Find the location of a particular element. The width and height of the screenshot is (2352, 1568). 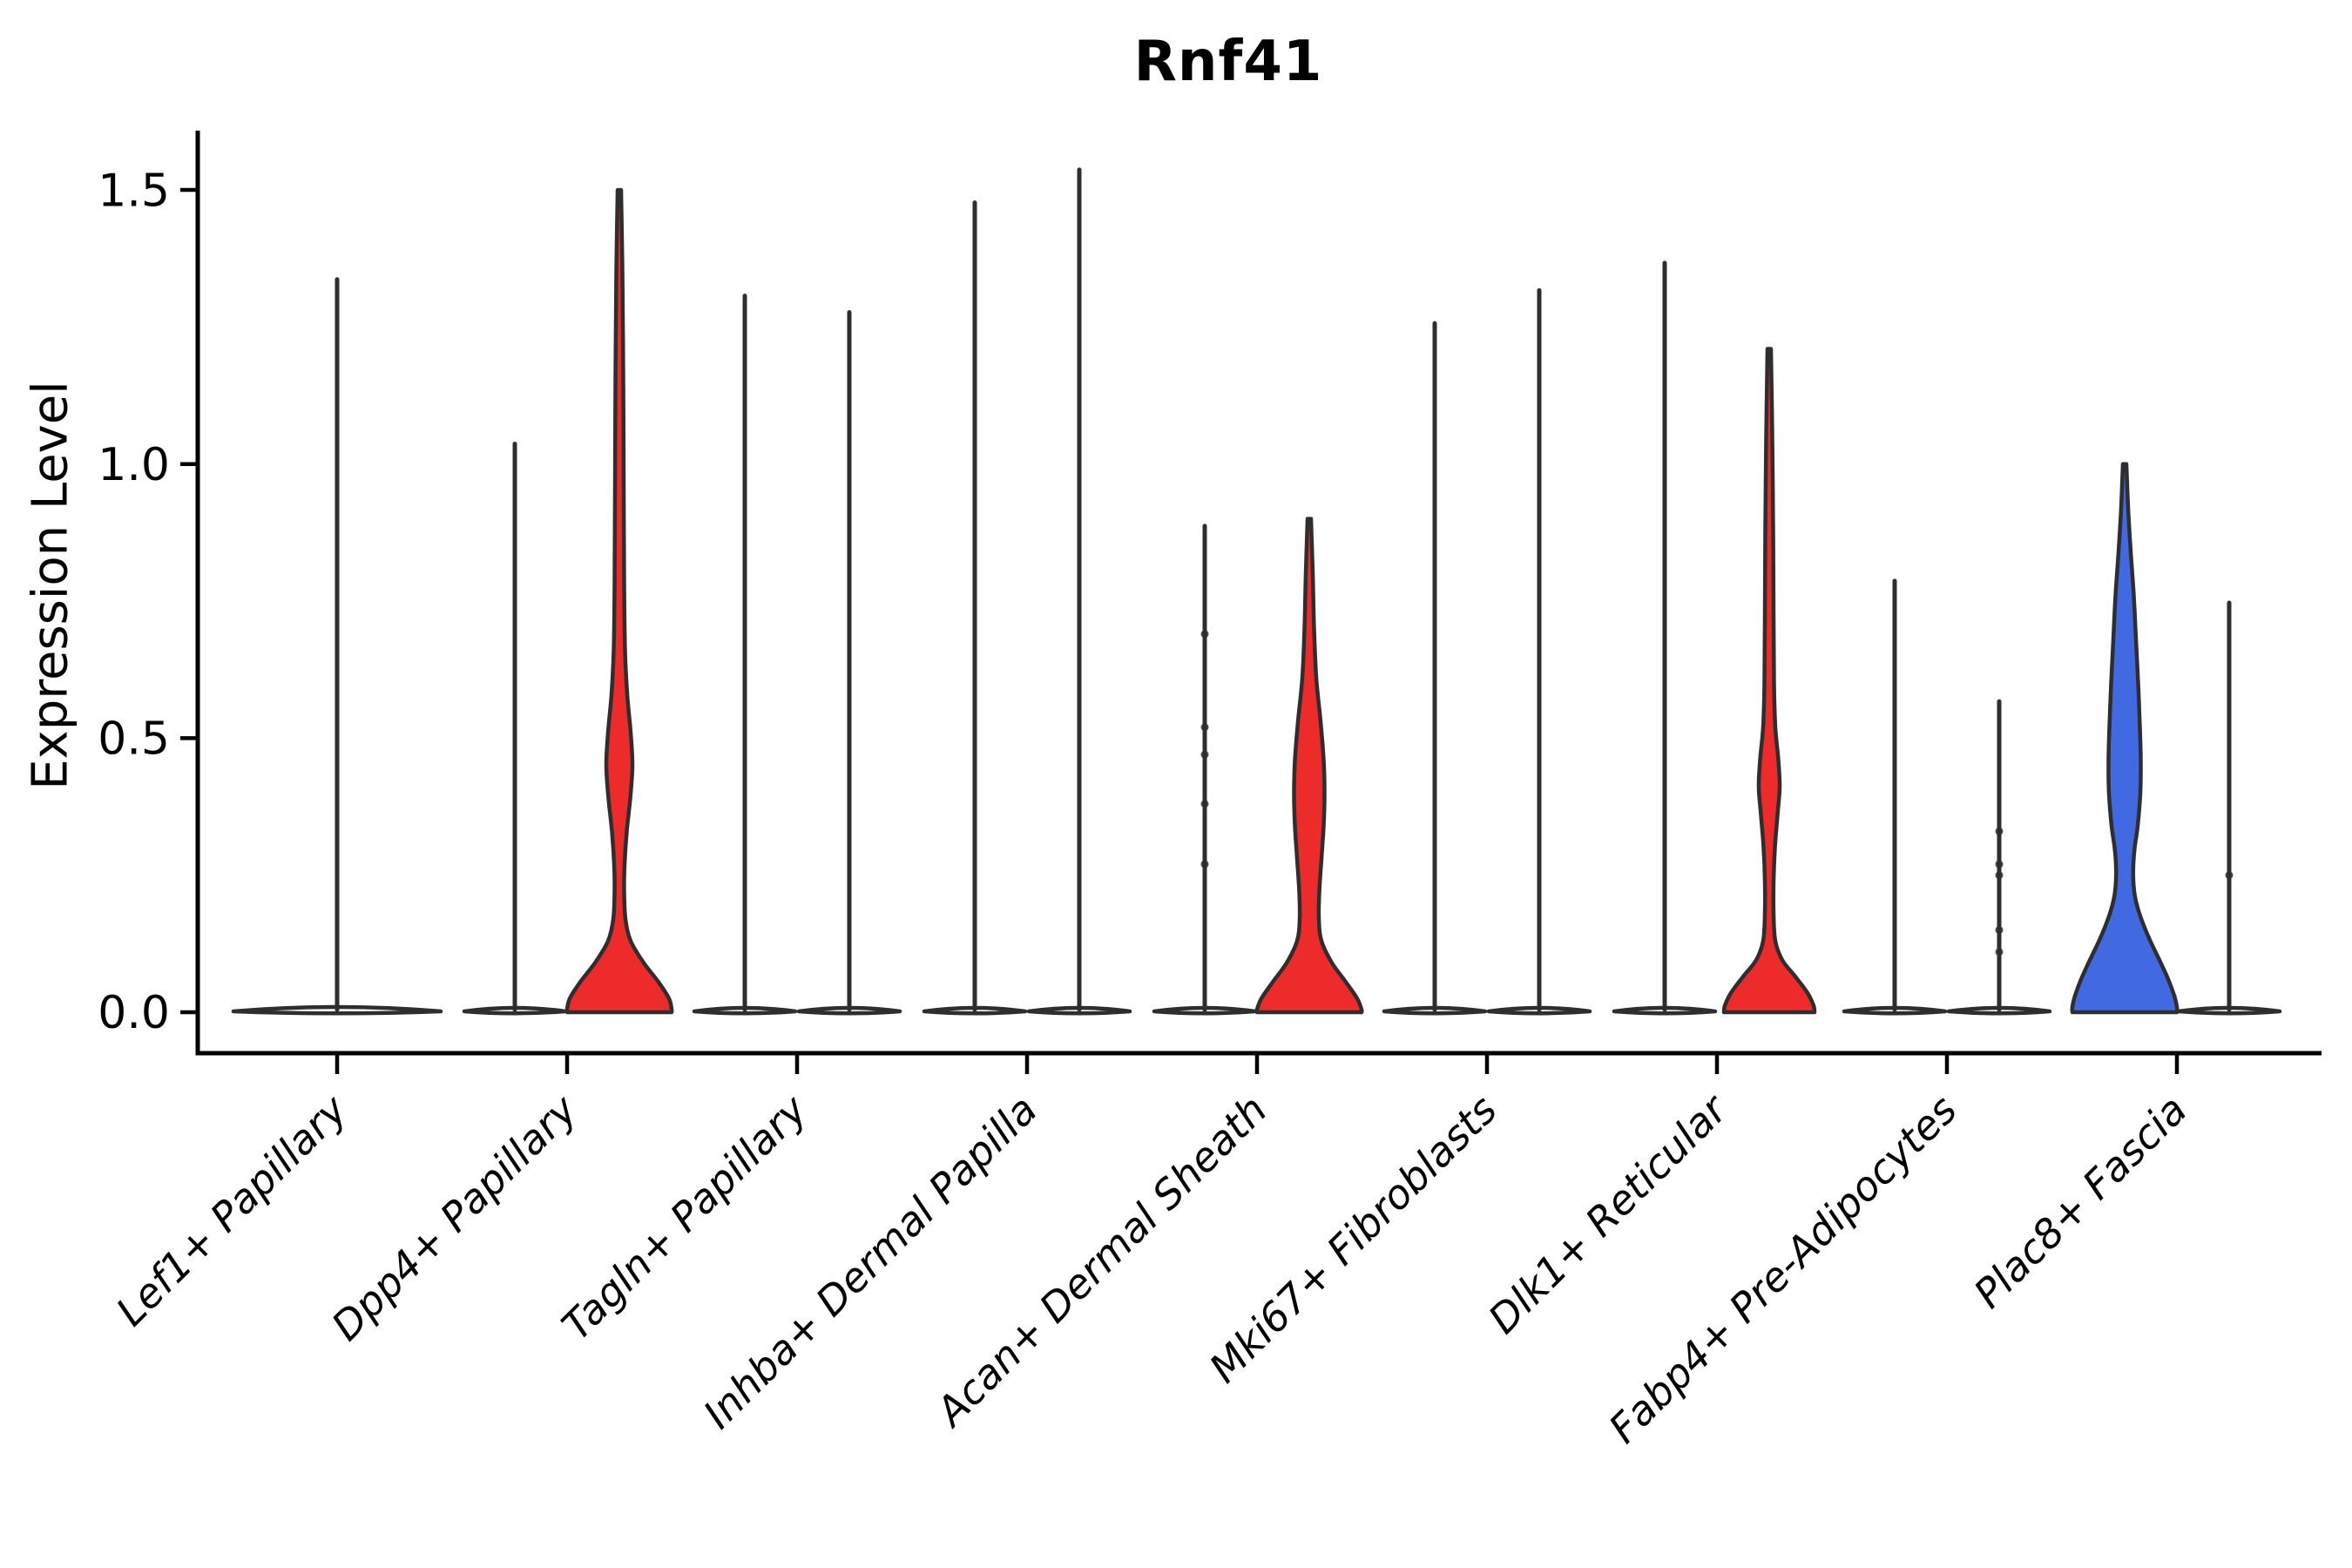

chart-title: Rnf41 is located at coordinates (1228, 62).